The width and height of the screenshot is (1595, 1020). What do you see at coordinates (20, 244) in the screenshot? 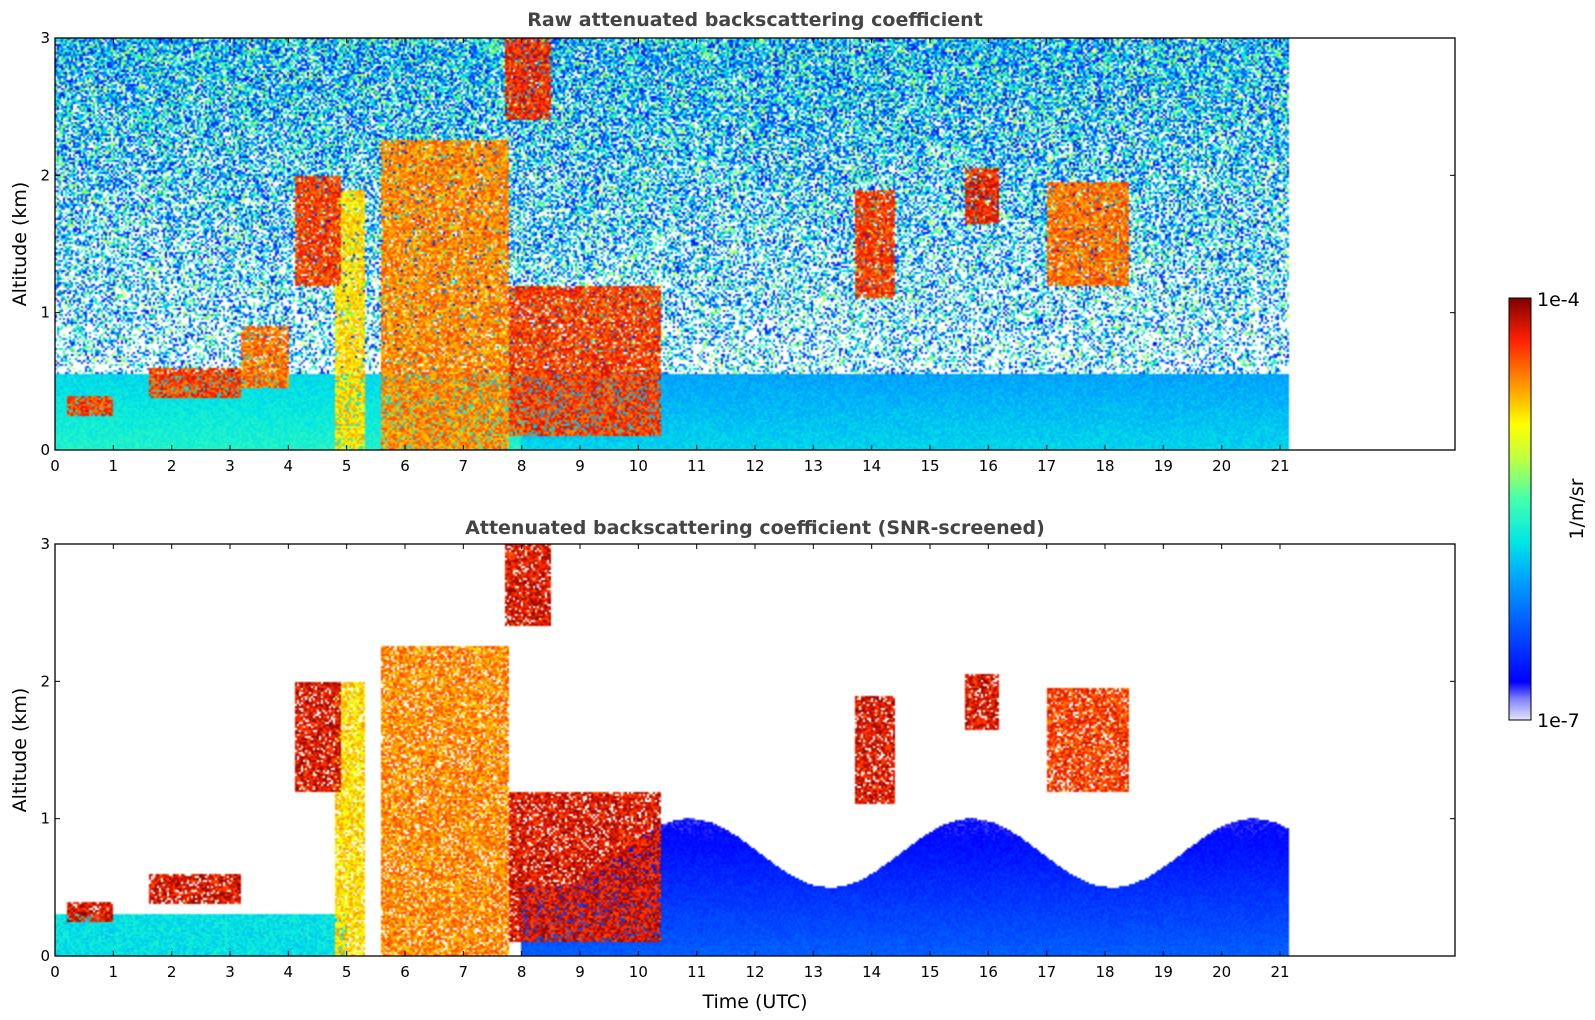
I see `panel-raw-ylabel: Altitude (km)` at bounding box center [20, 244].